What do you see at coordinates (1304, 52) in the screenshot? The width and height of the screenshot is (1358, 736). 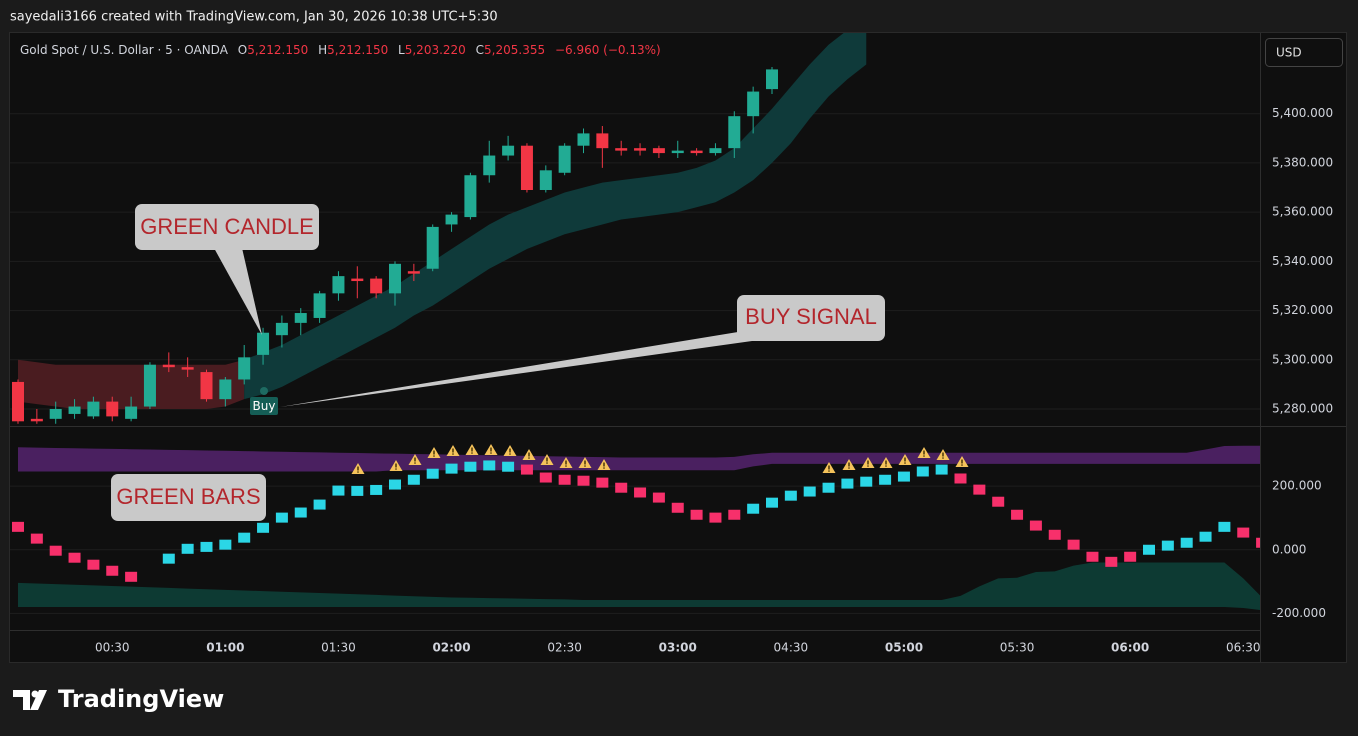 I see `currency-button` at bounding box center [1304, 52].